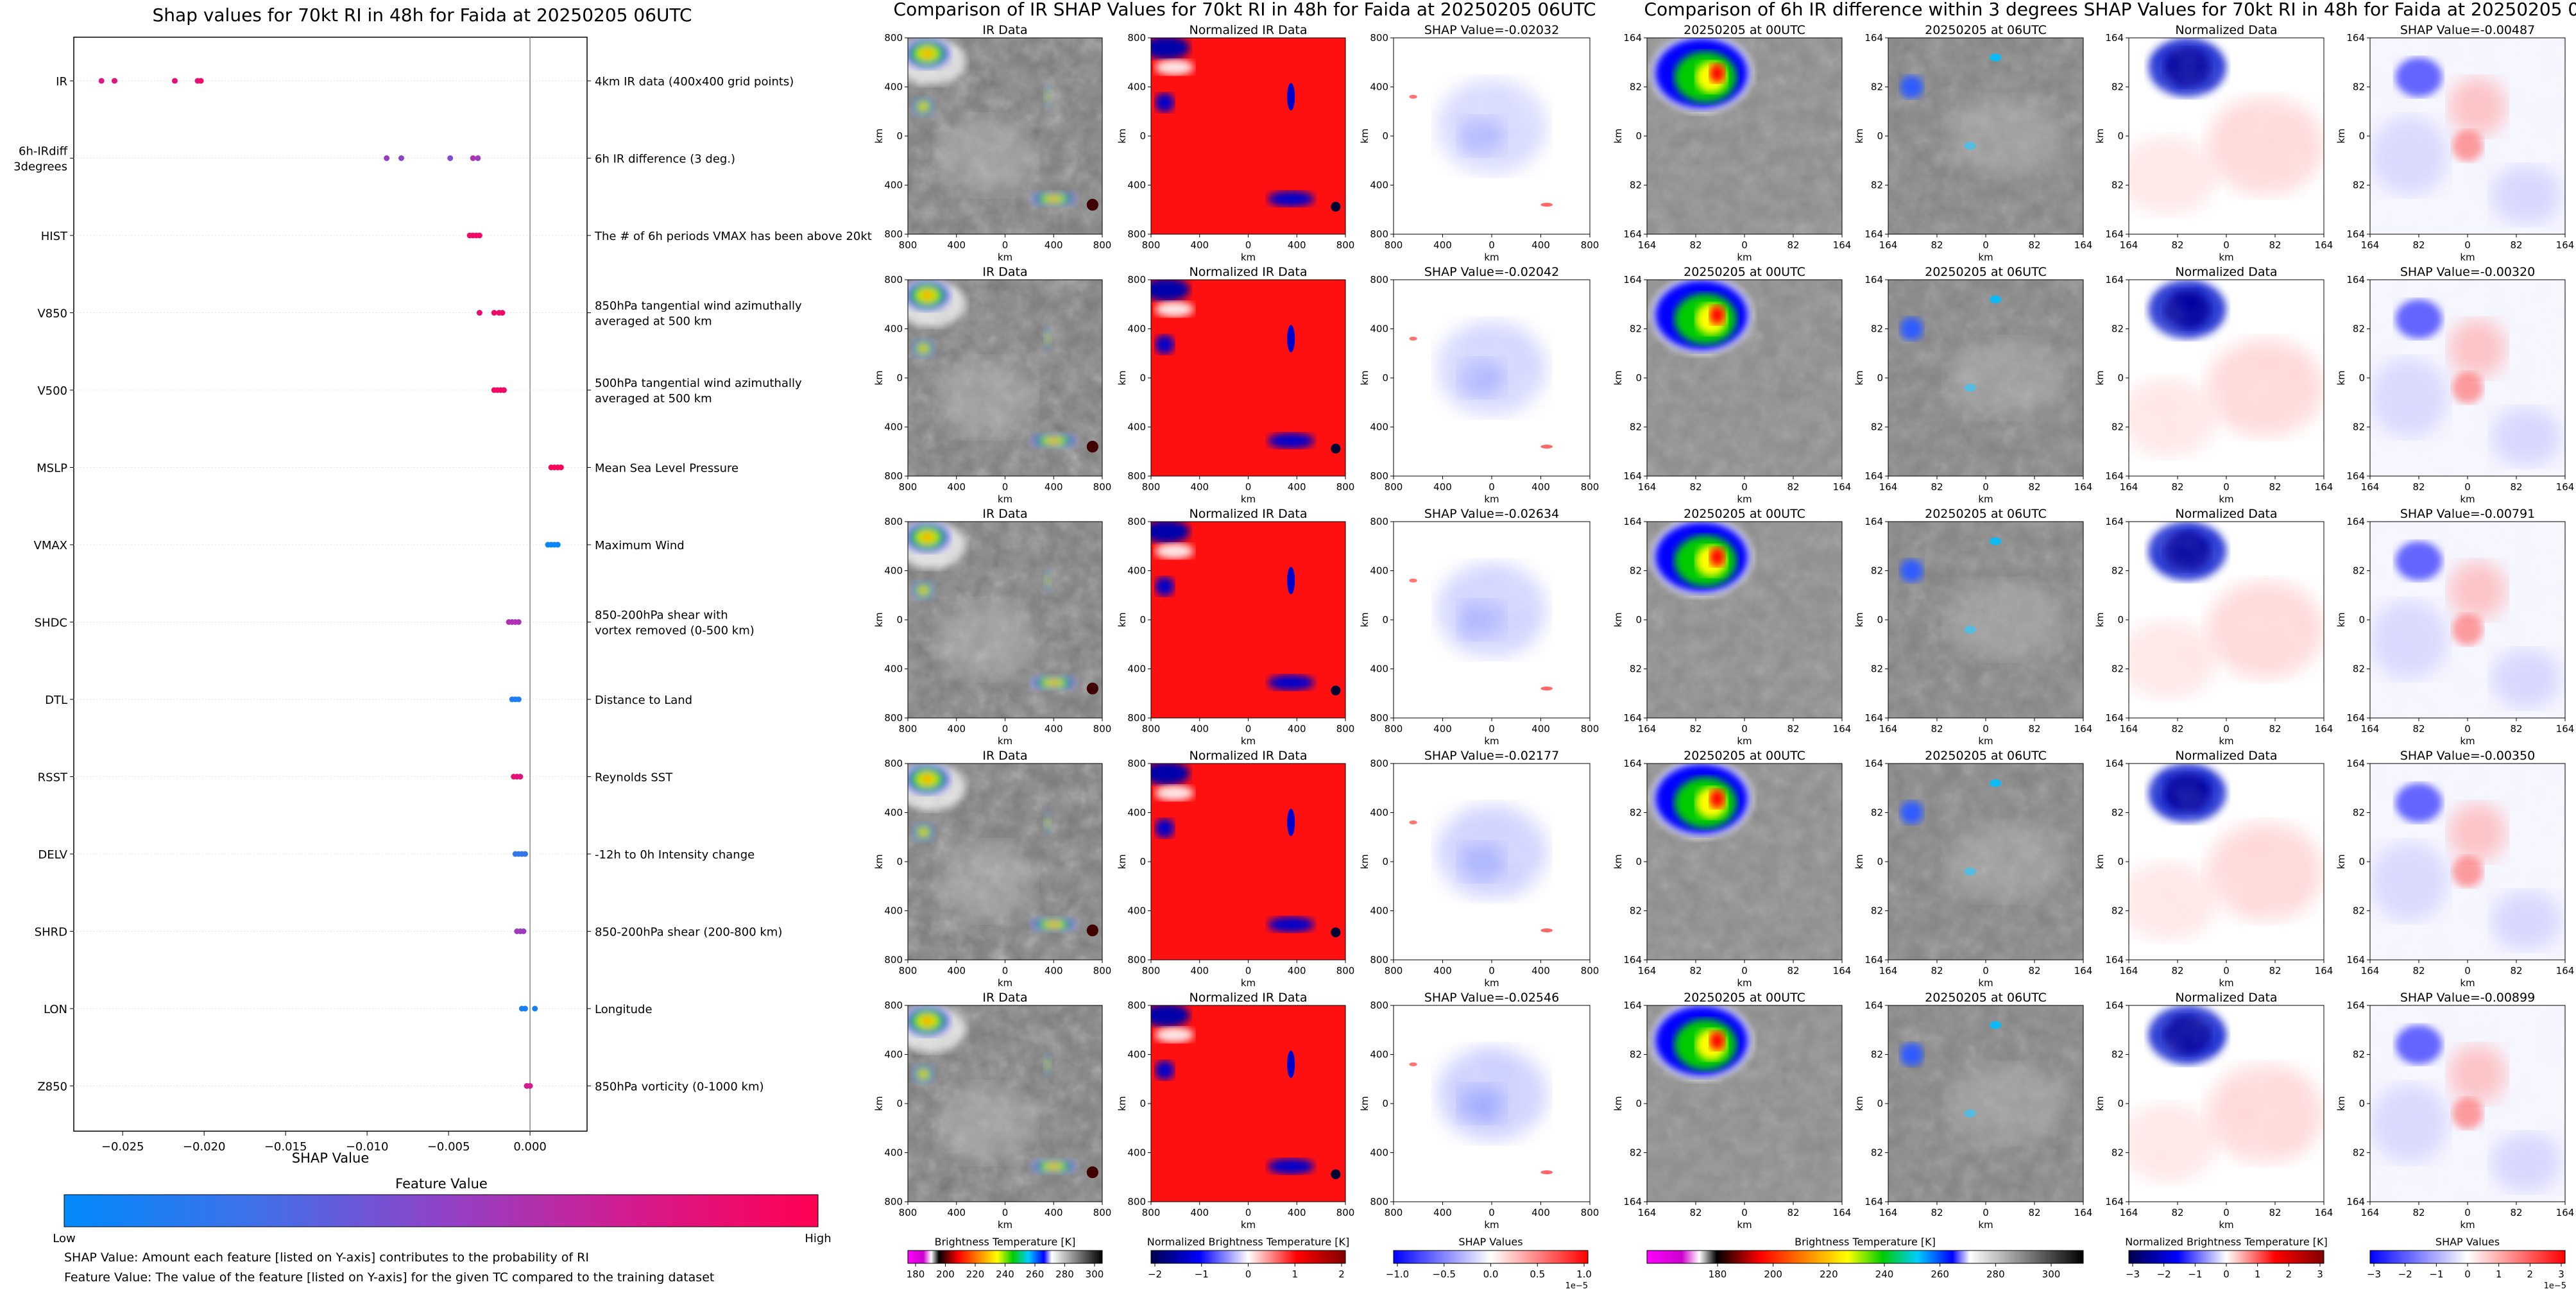  I want to click on feature-description-line: 4km IR data (400x400 grid points), so click(694, 82).